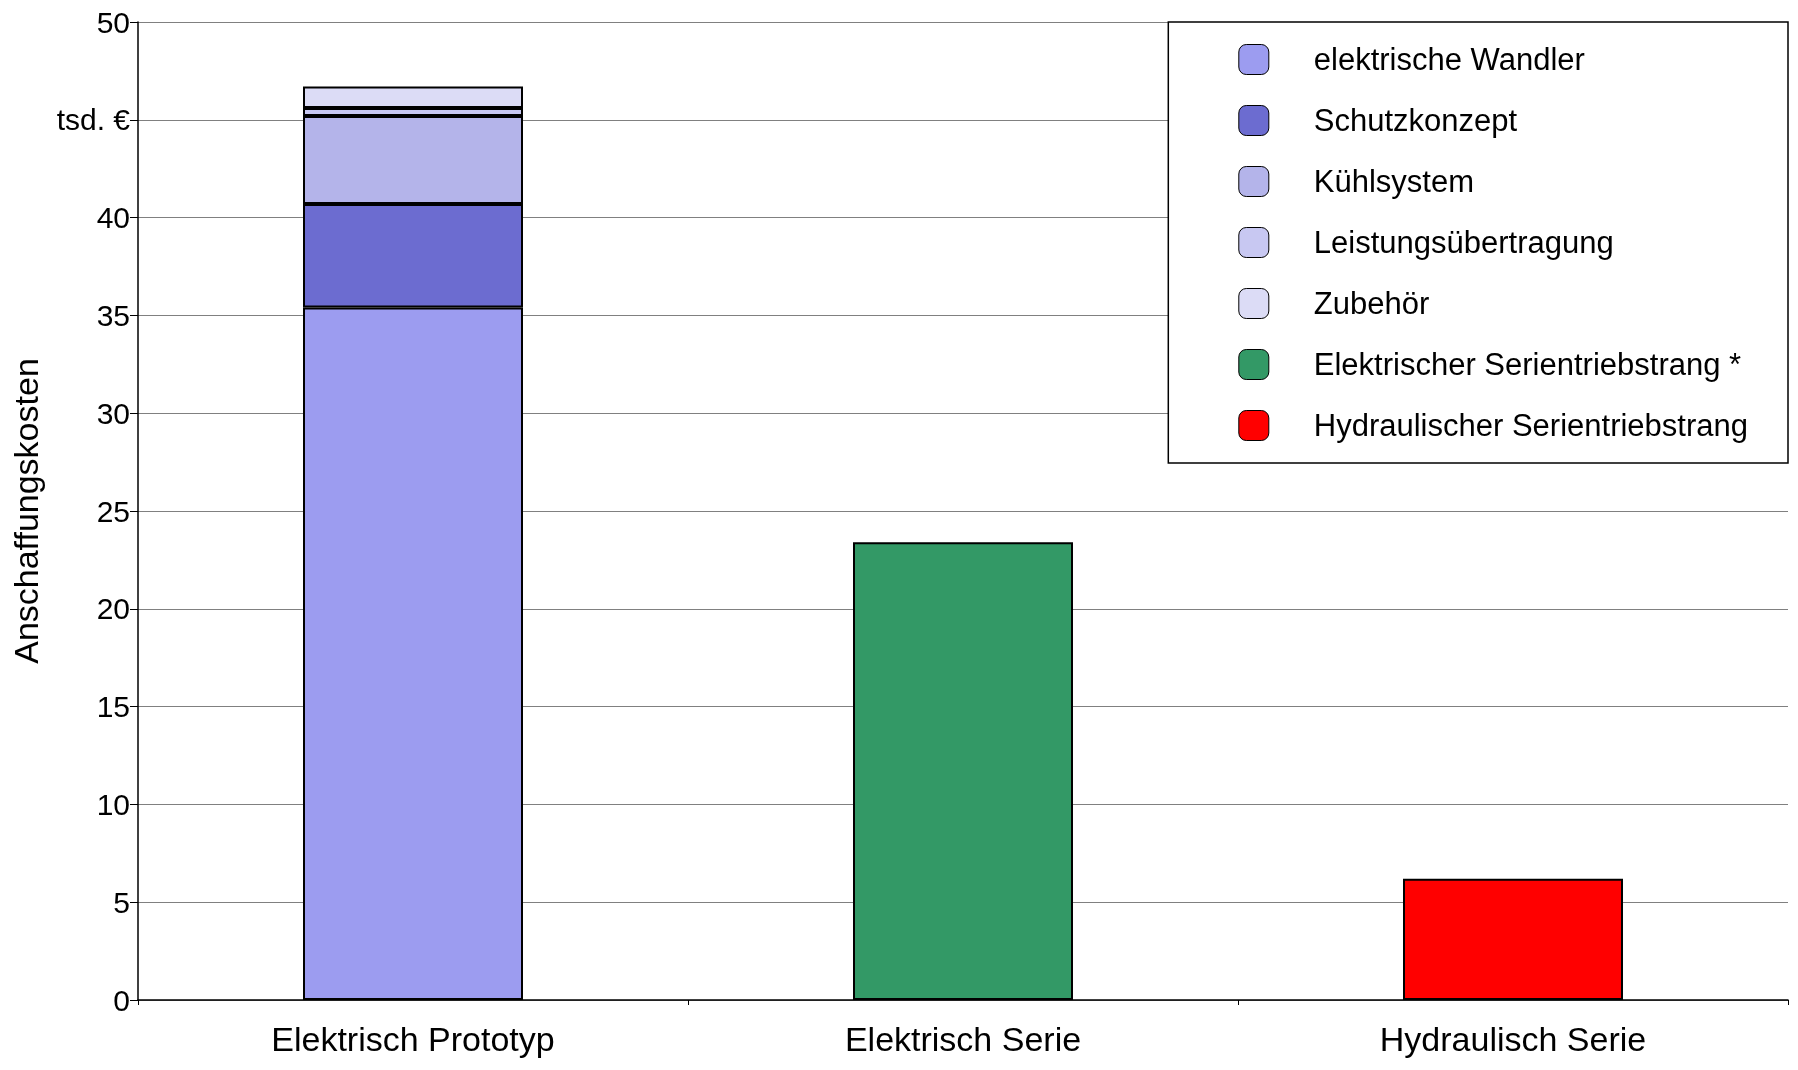  Describe the element at coordinates (1415, 120) in the screenshot. I see `legend-label: Schutzkonzept` at that location.